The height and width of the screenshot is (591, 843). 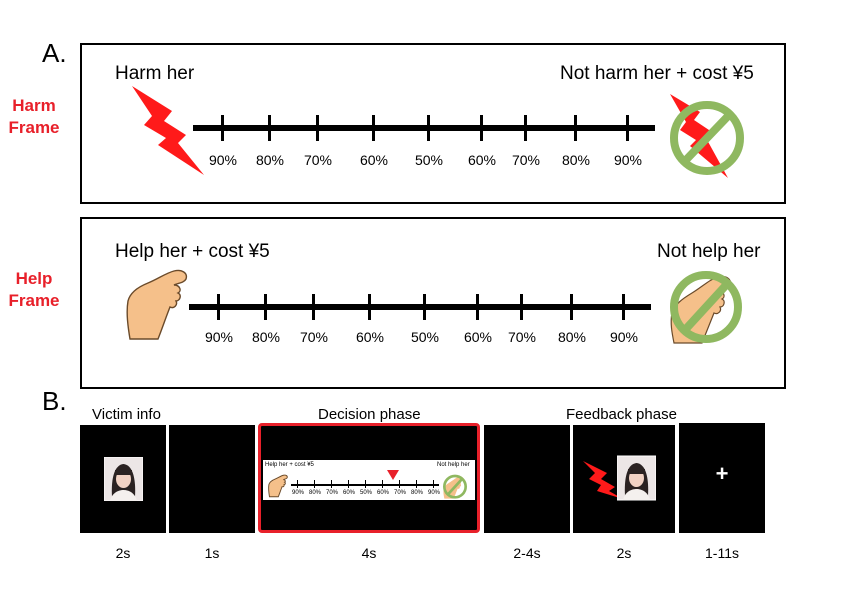 I want to click on lightning-bolt-icon, so click(x=168, y=130).